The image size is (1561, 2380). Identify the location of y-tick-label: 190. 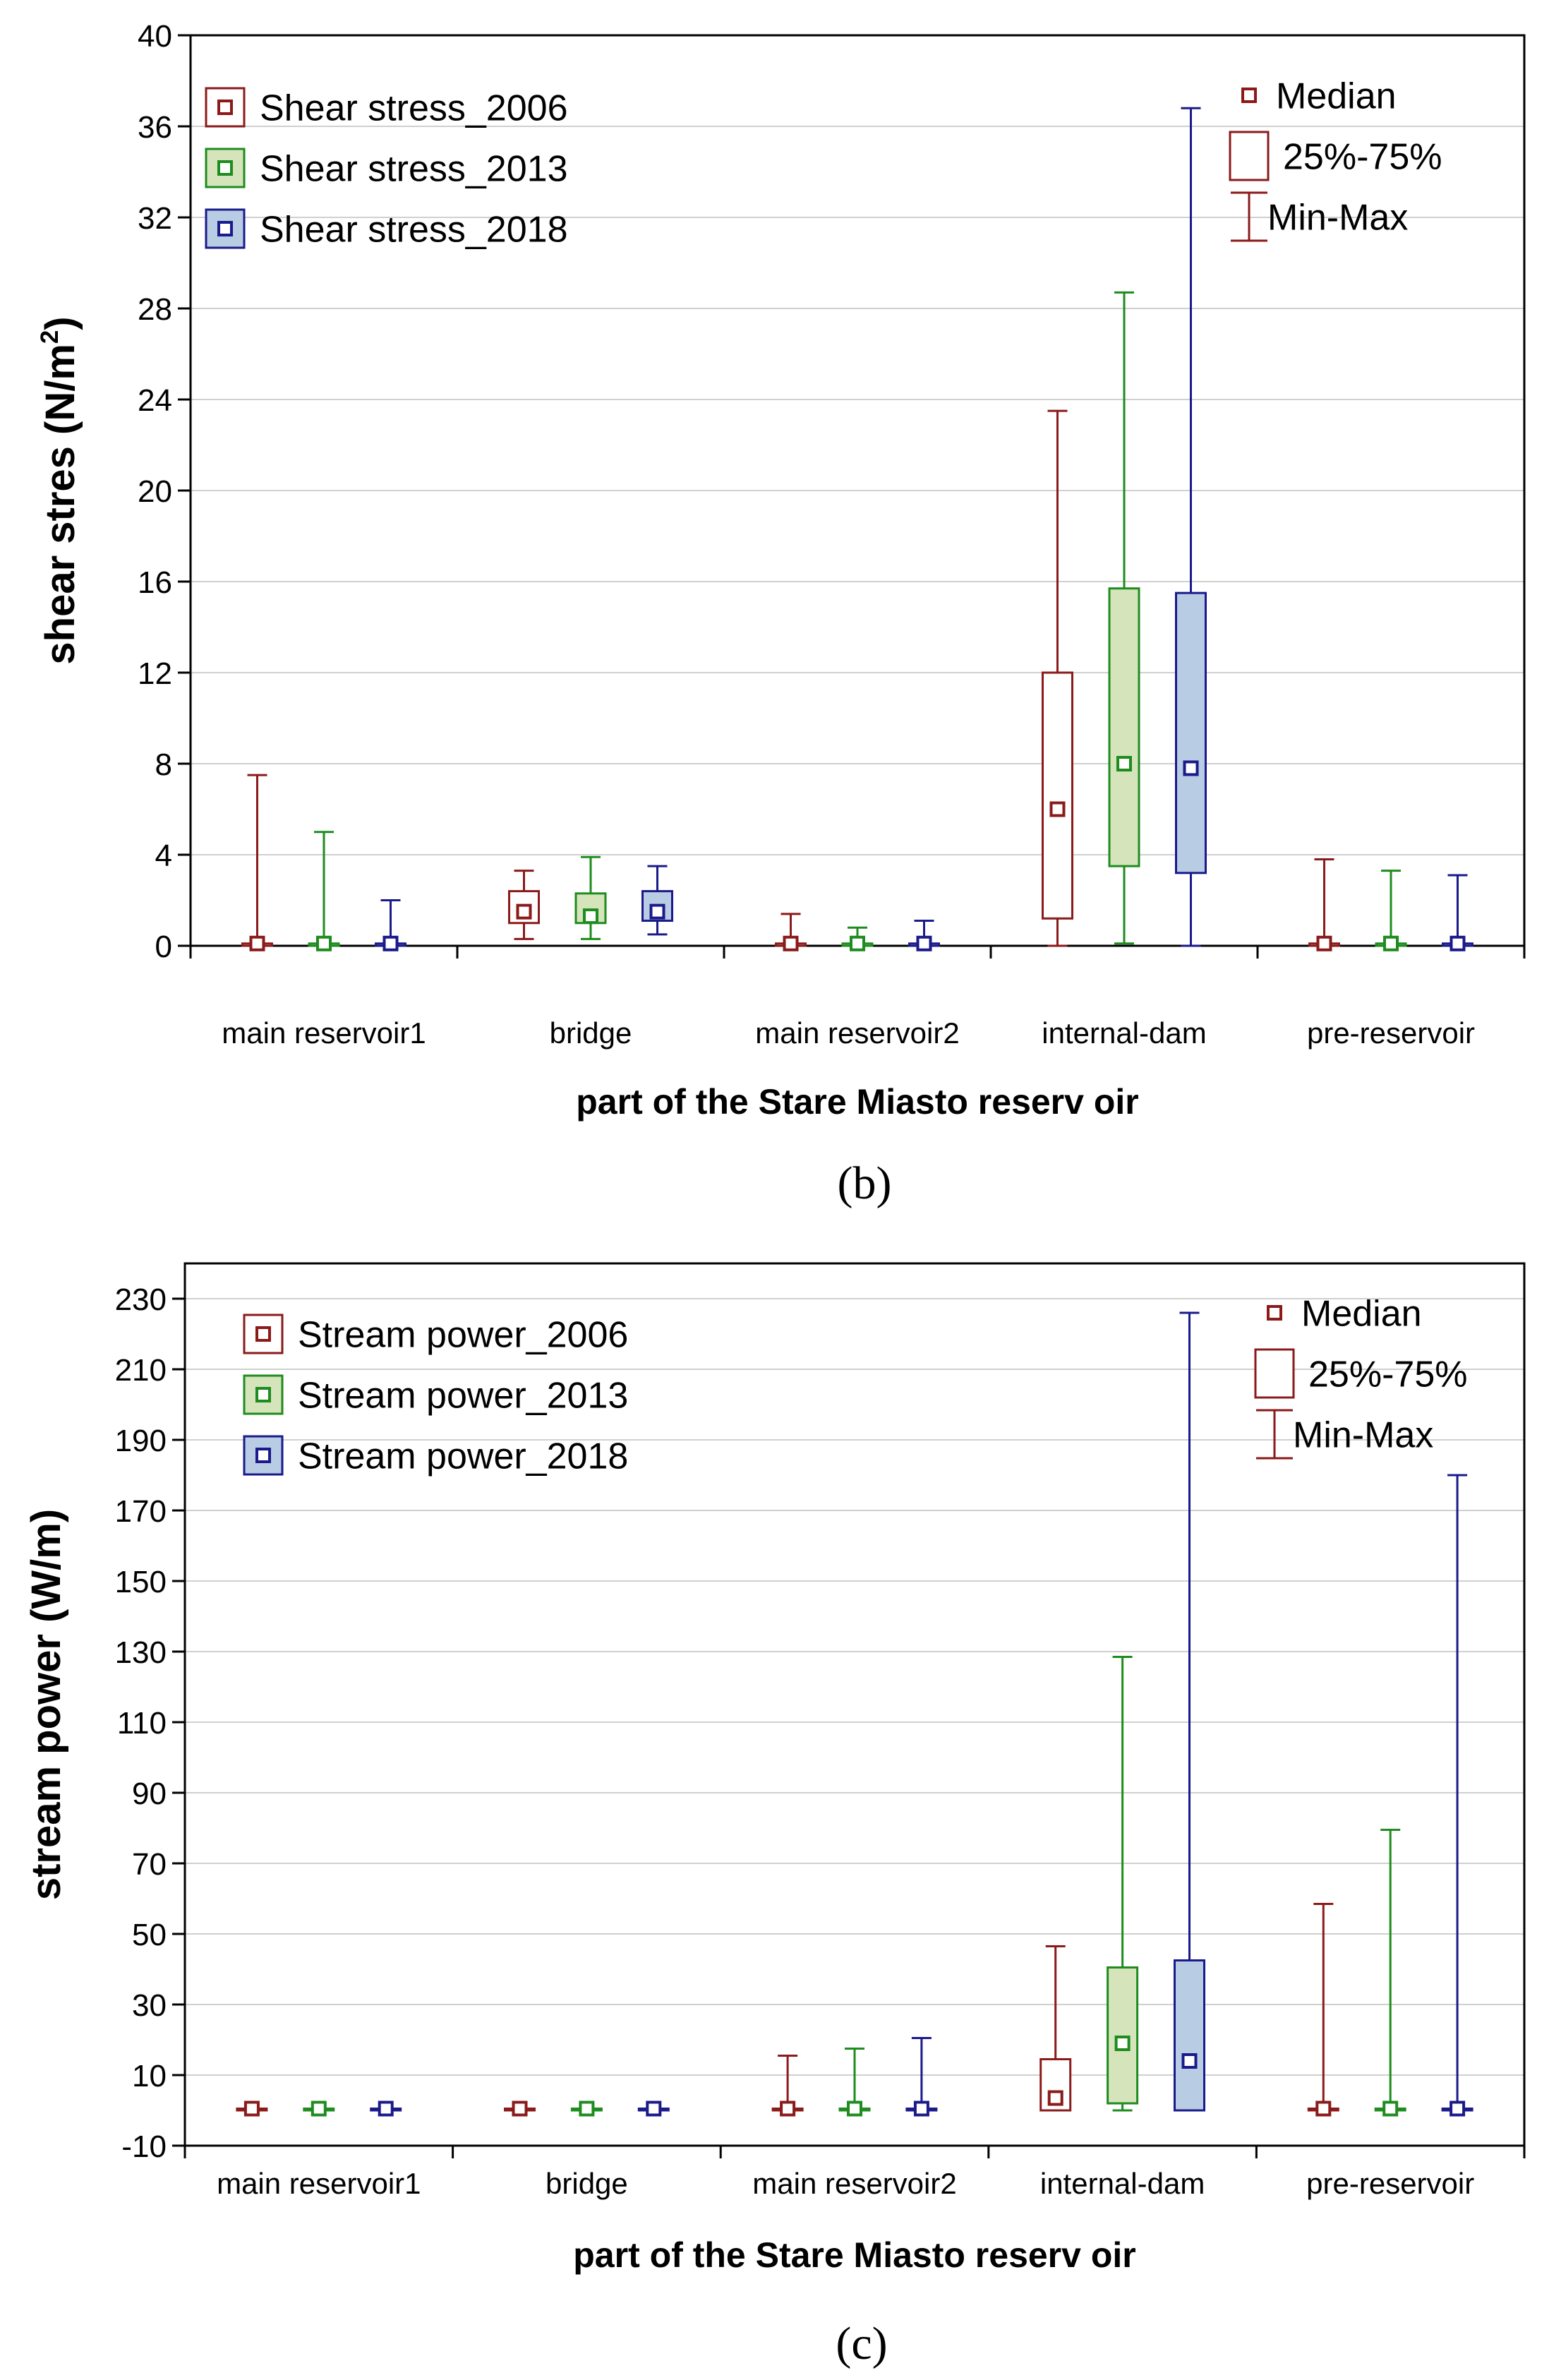
(141, 1441).